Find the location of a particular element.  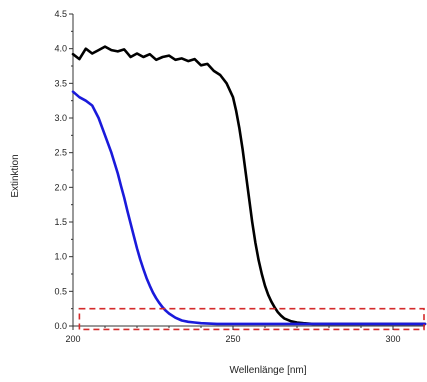

y-tick-label: 1.5 is located at coordinates (60, 222).